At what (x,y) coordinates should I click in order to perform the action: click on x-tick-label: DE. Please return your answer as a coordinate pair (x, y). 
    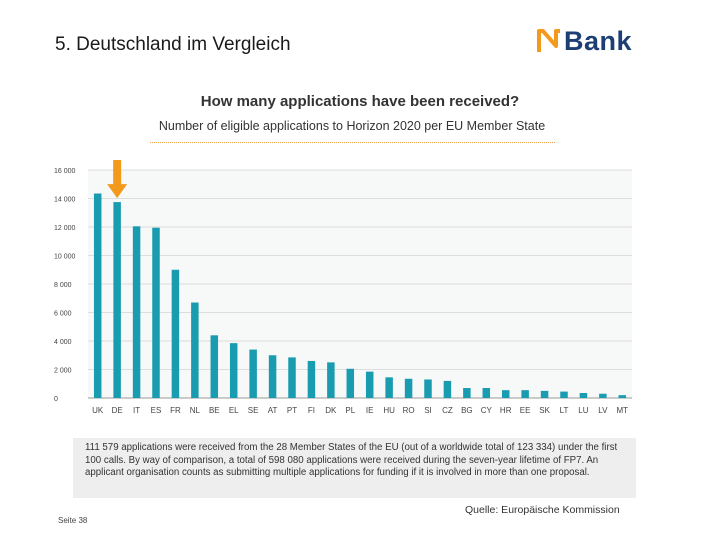
    Looking at the image, I should click on (117, 410).